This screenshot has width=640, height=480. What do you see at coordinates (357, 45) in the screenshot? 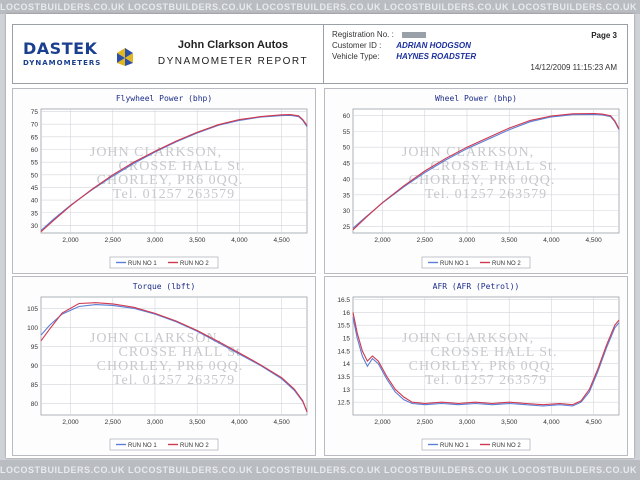
I see `customer-label: Customer ID :` at bounding box center [357, 45].